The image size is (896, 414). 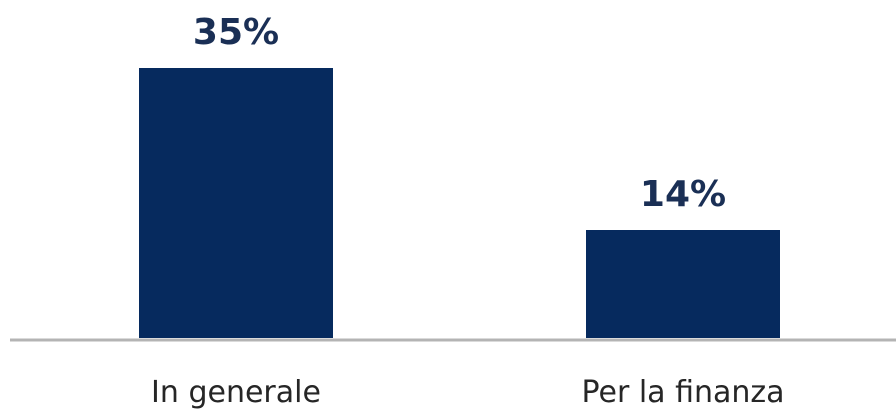 What do you see at coordinates (467, 392) in the screenshot?
I see `category-labels-group: In generale Per la finanza` at bounding box center [467, 392].